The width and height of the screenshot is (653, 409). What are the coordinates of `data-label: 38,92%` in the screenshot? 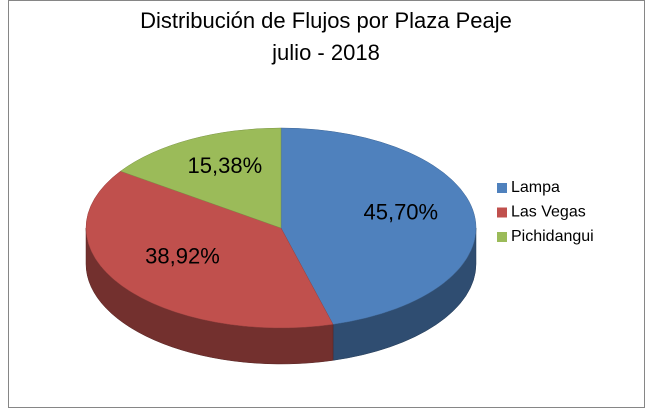 It's located at (182, 256).